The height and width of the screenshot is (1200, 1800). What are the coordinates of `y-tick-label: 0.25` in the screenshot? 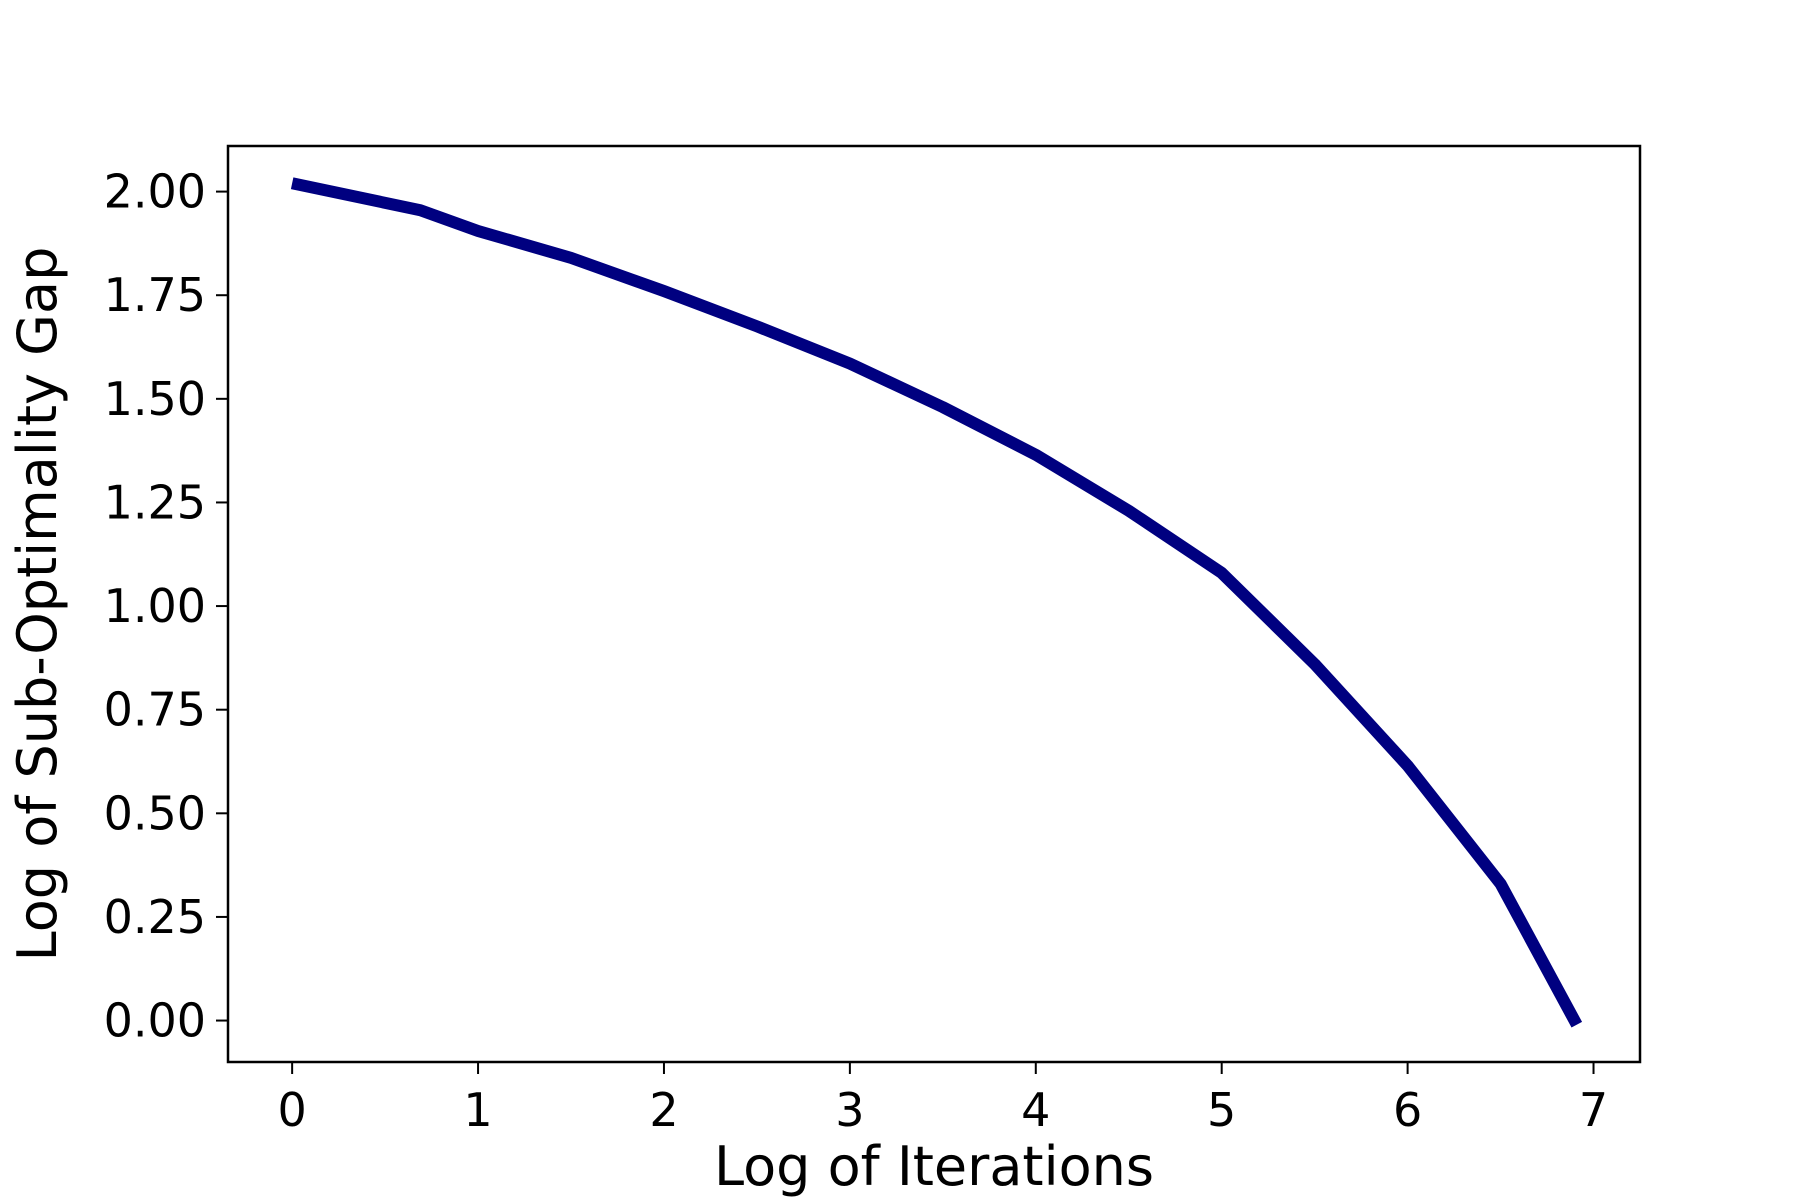 It's located at (155, 917).